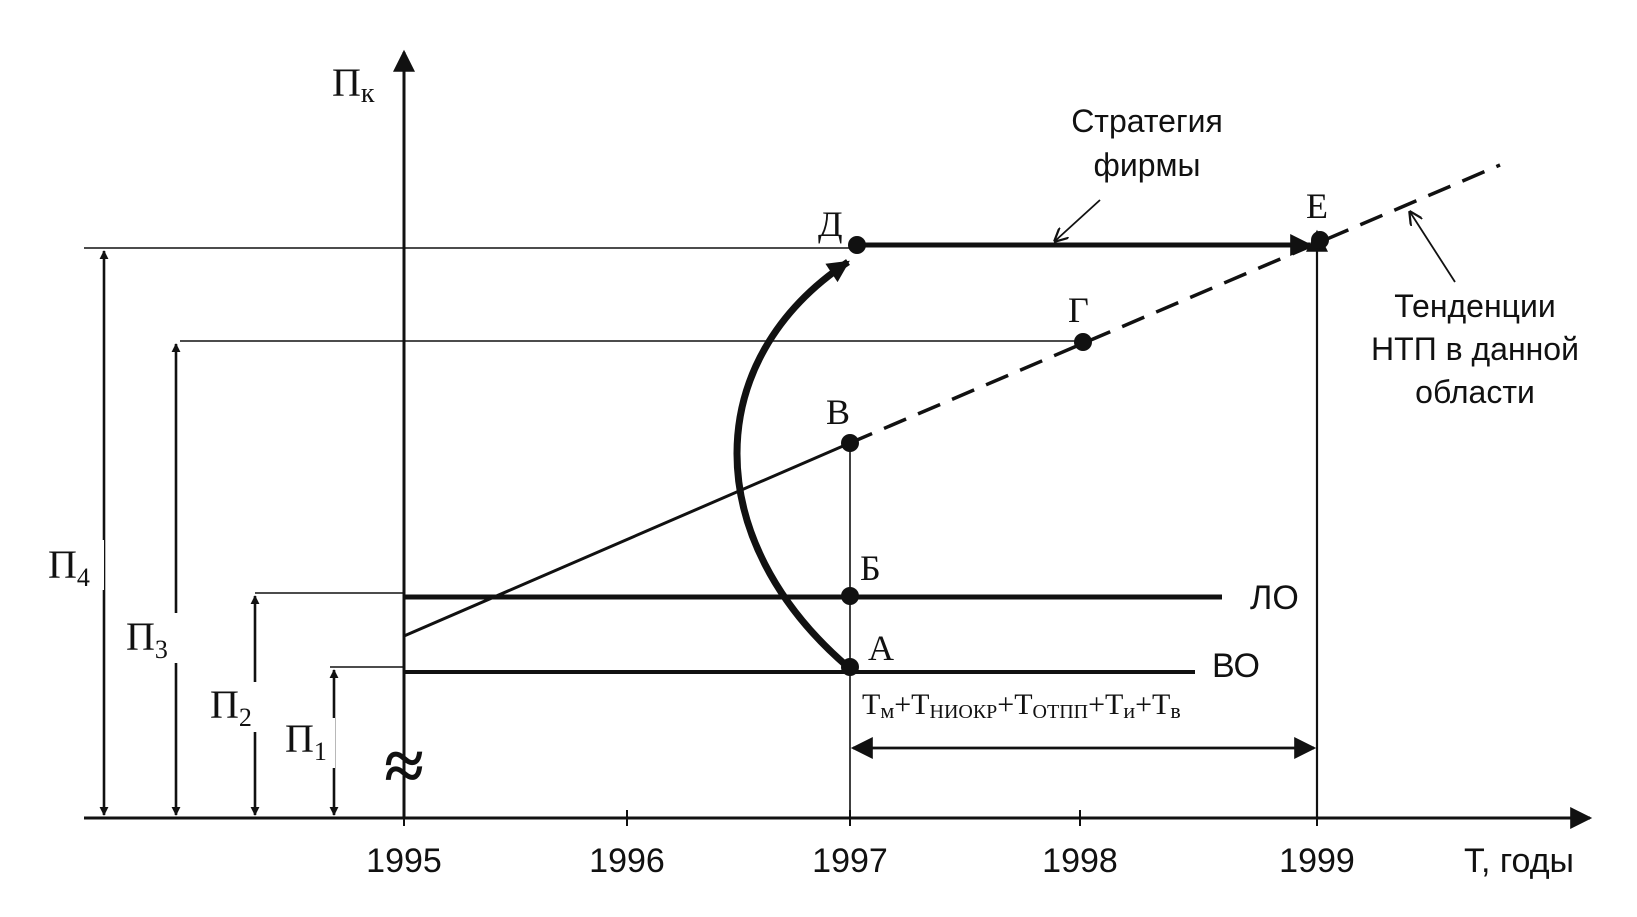 The height and width of the screenshot is (917, 1637). I want to click on strategy-label-line1: Стратегия, so click(1147, 121).